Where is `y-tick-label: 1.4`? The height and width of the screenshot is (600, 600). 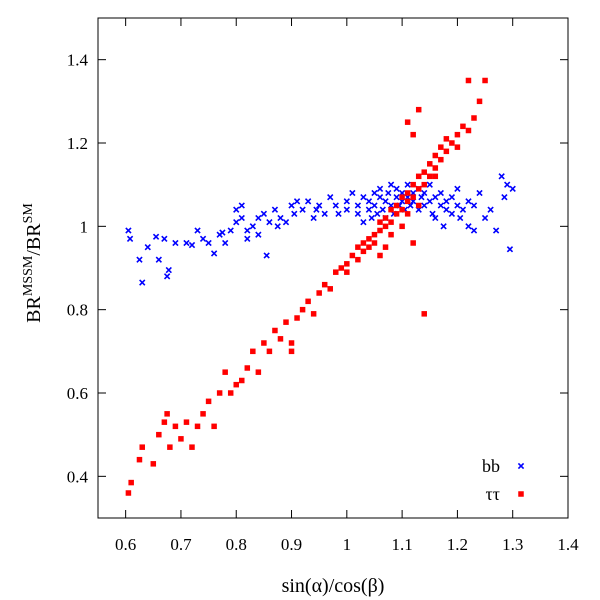 y-tick-label: 1.4 is located at coordinates (78, 60).